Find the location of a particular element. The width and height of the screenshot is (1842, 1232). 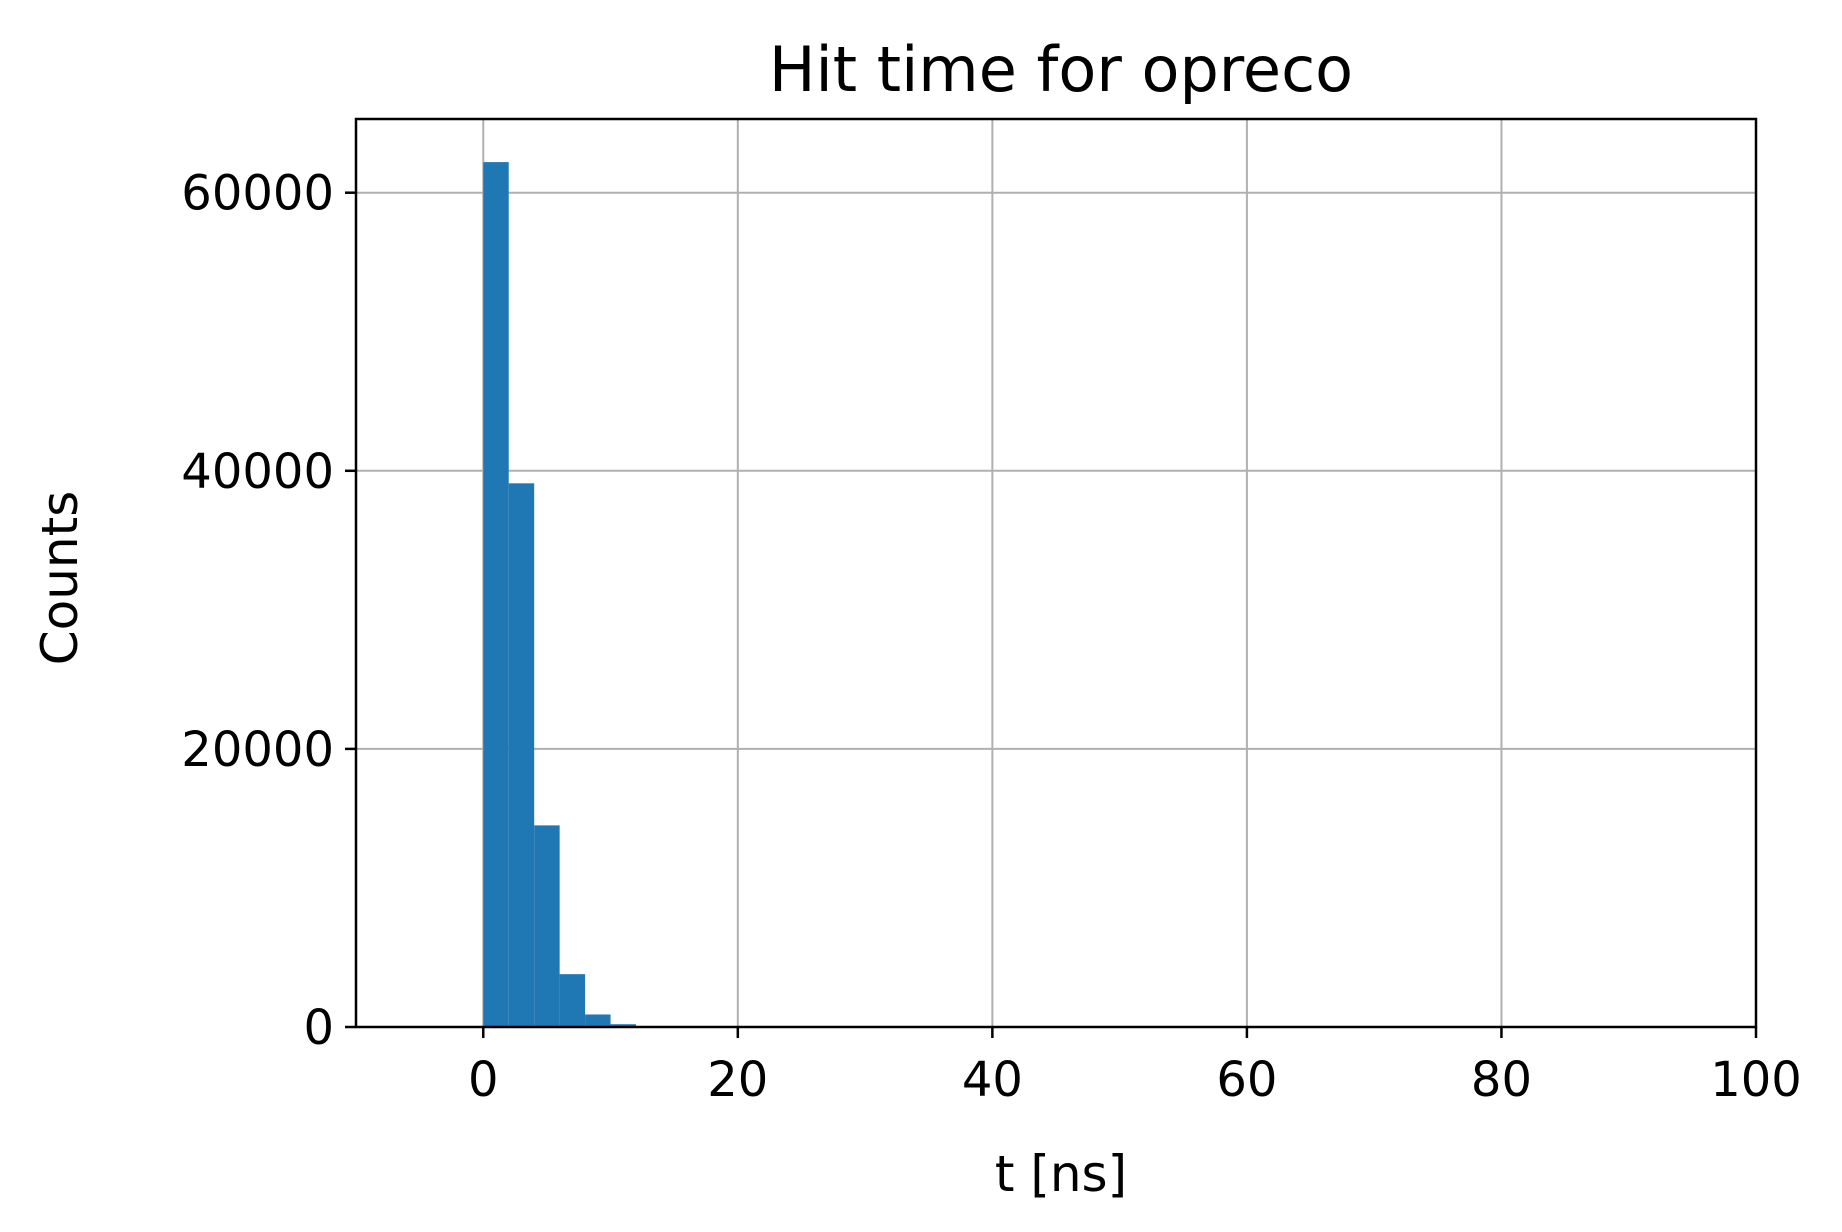

x-tick-label: 80 is located at coordinates (1501, 1080).